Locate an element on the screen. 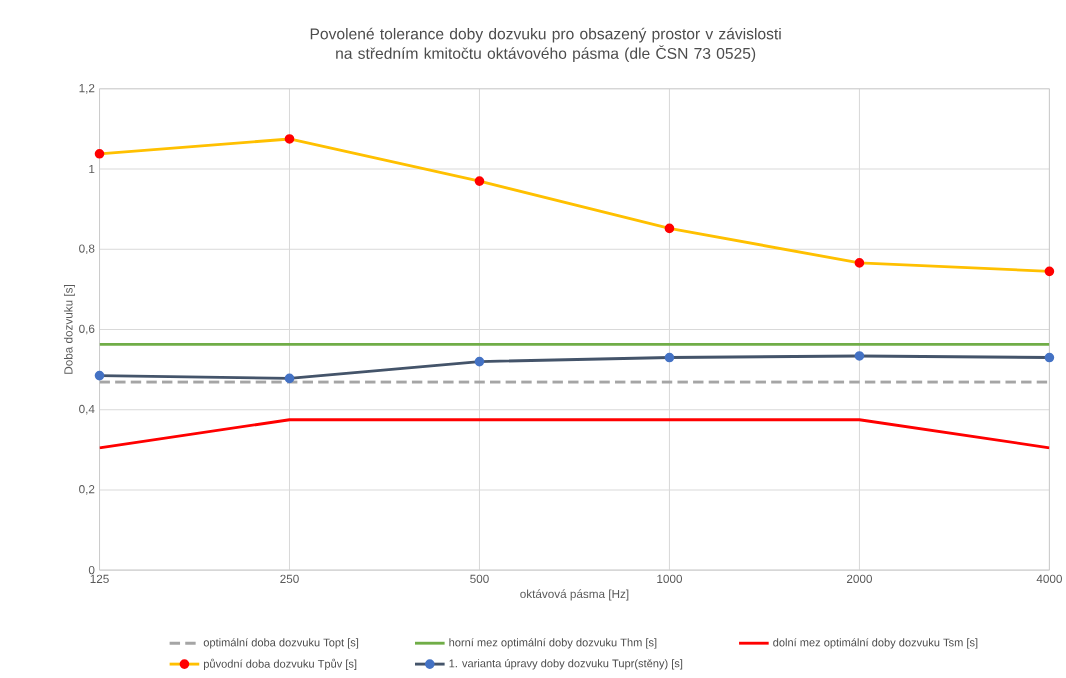 The height and width of the screenshot is (678, 1066). y-tick-label: 0,6 is located at coordinates (87, 329).